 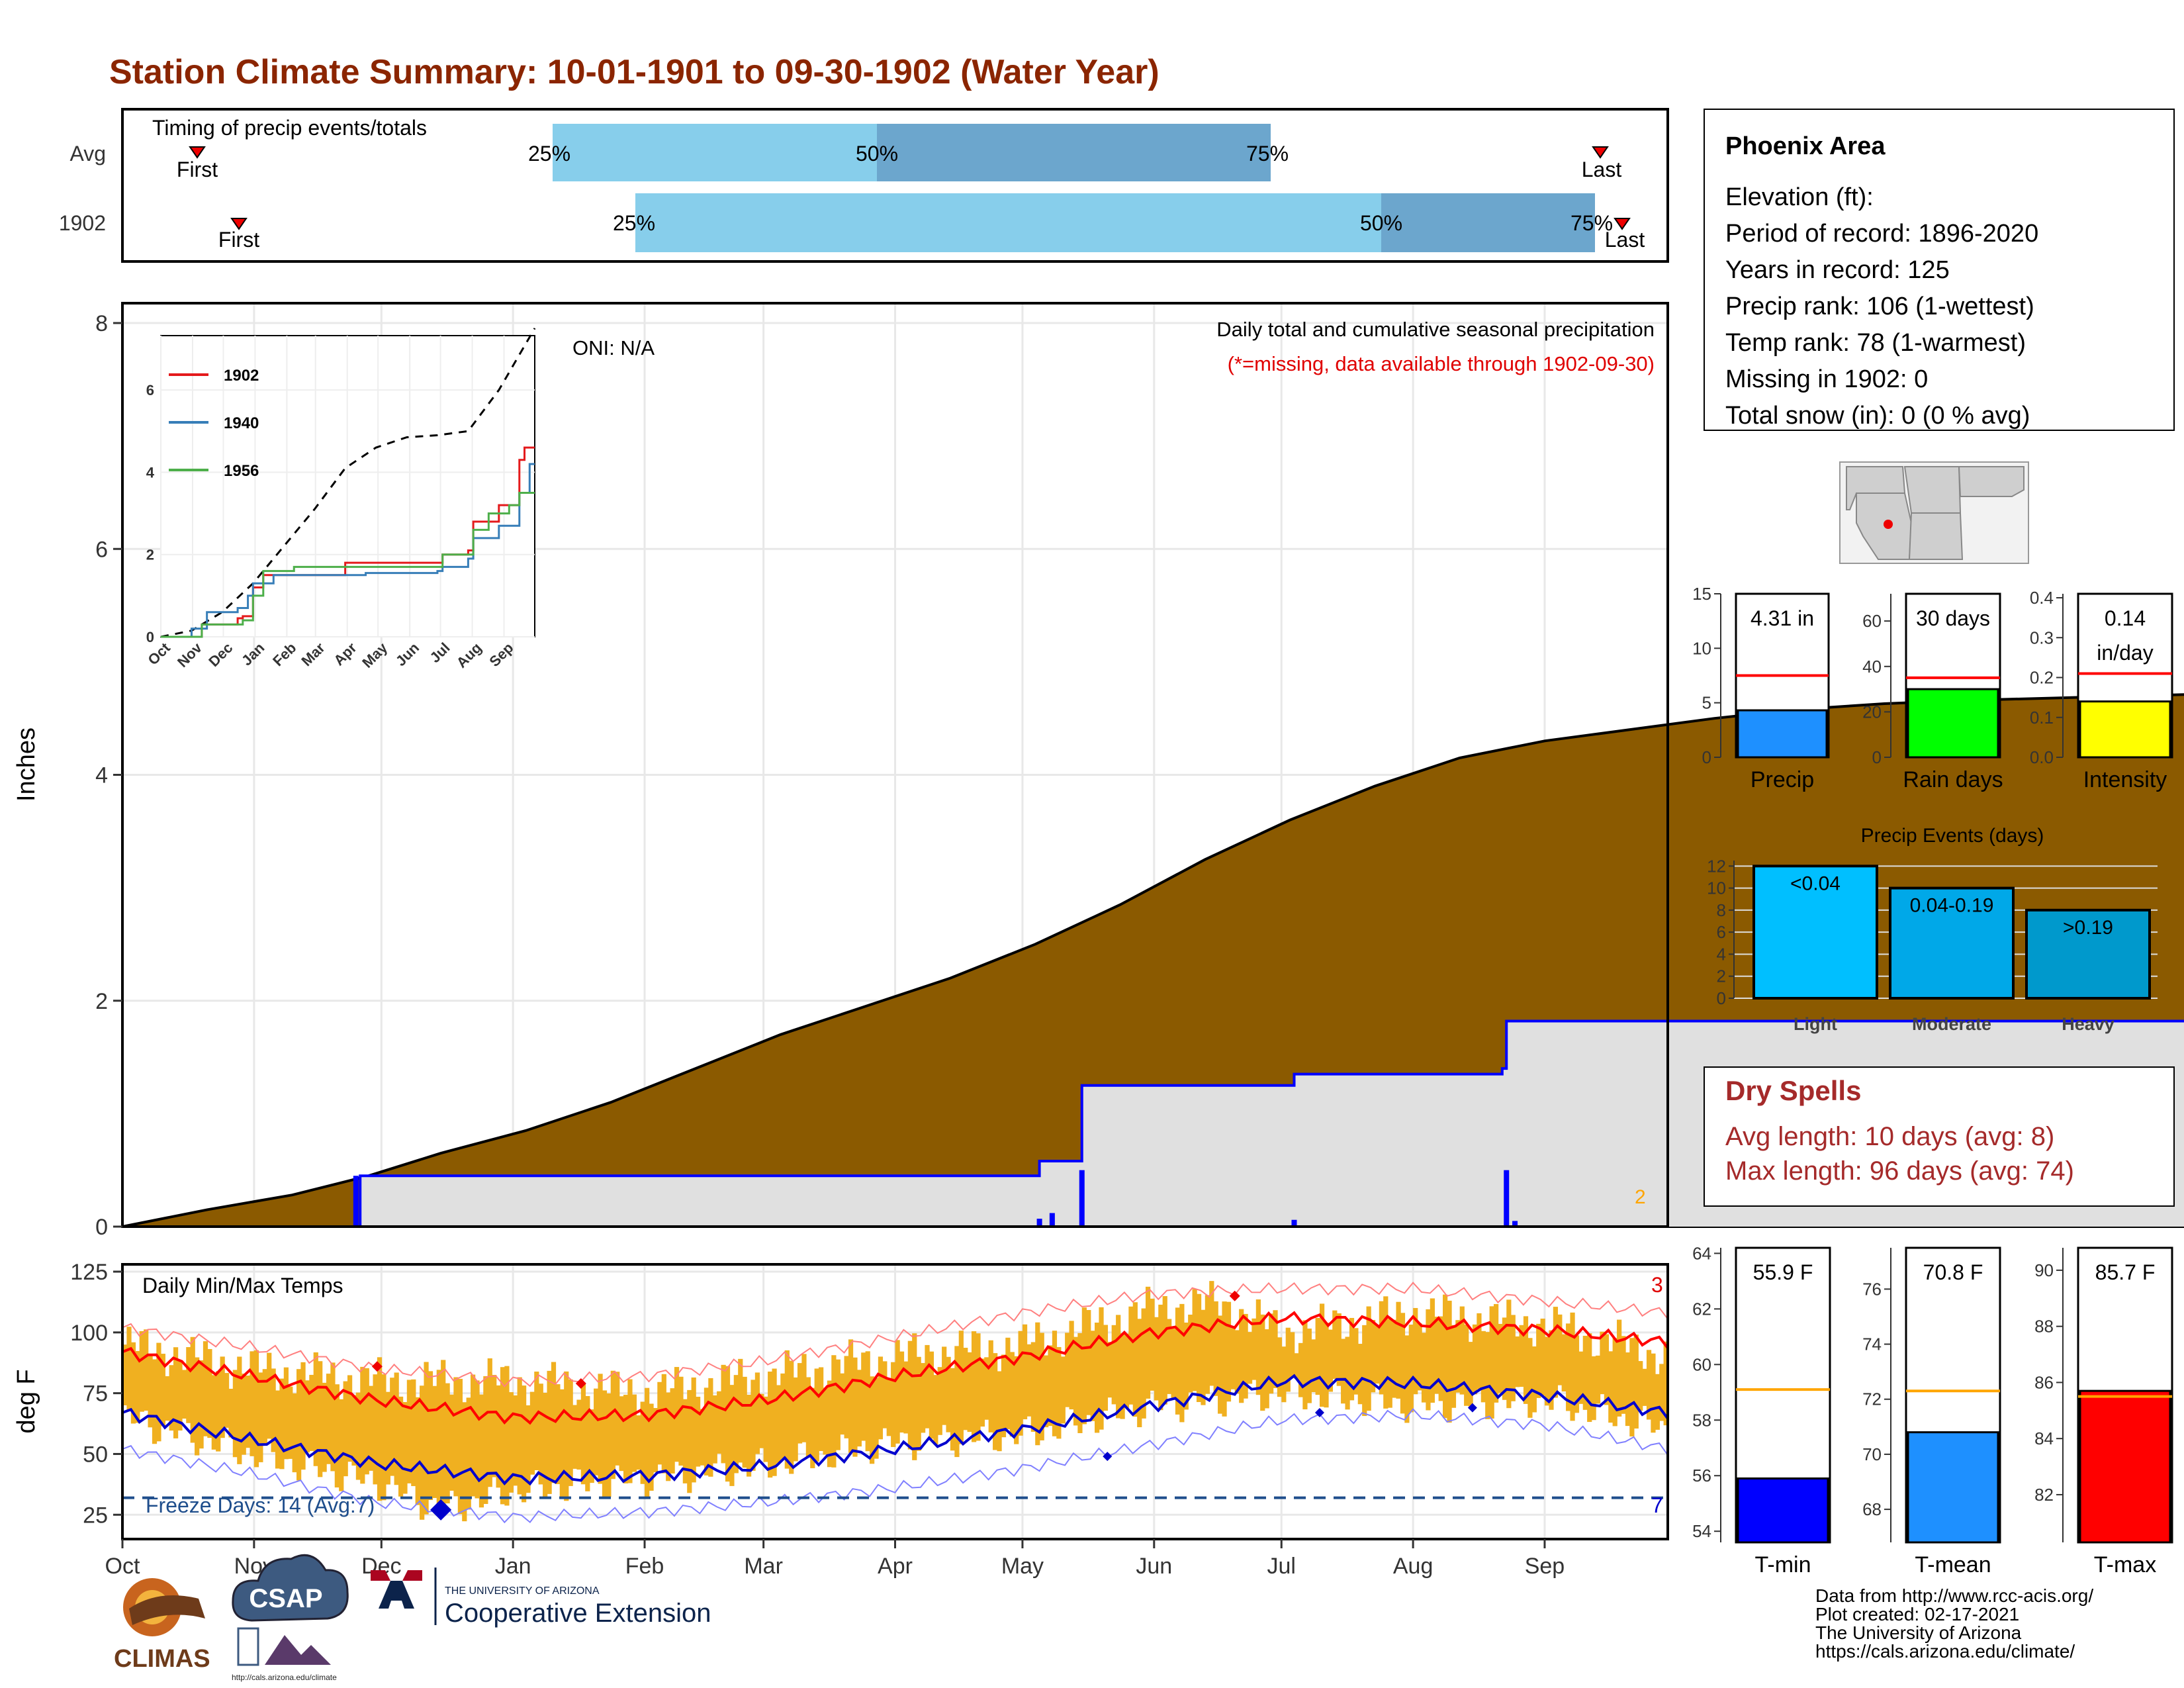 I want to click on footer-line-date: Plot created: 02-17-2021, so click(x=1917, y=1614).